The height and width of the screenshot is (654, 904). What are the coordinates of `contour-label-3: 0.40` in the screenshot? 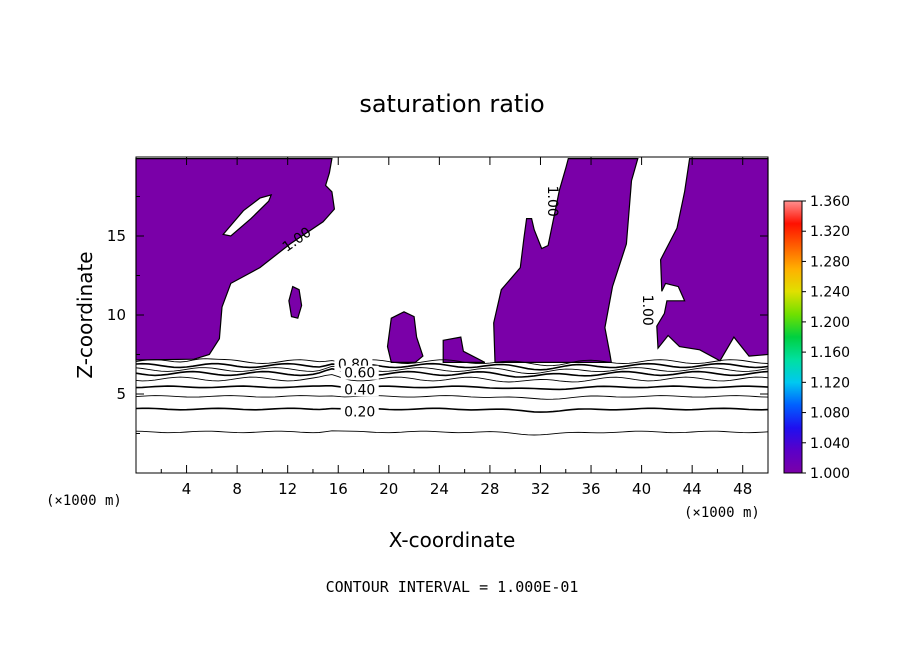 It's located at (359, 390).